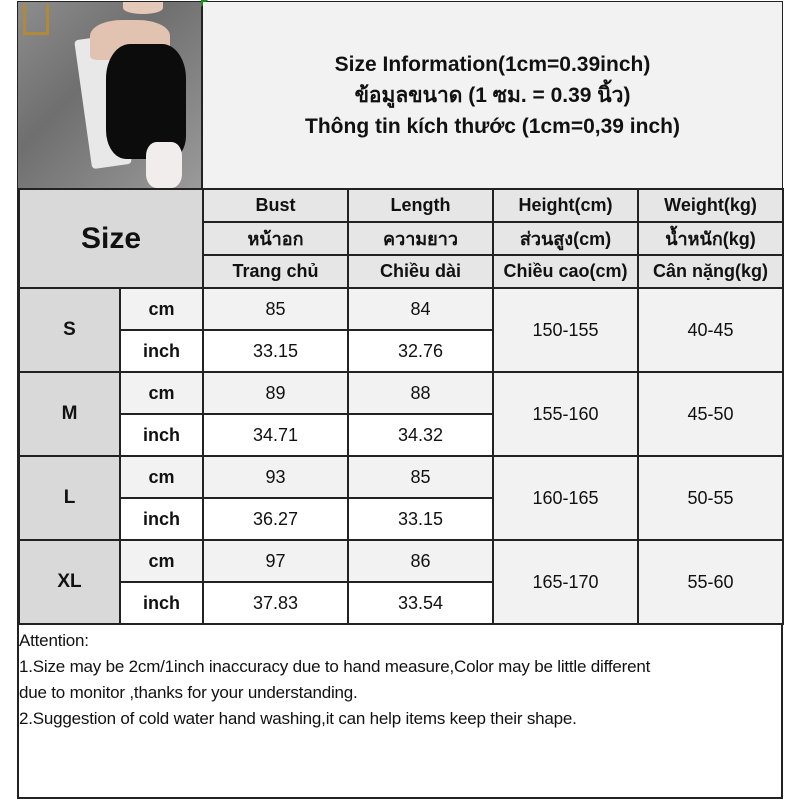 The width and height of the screenshot is (800, 800). Describe the element at coordinates (111, 238) in the screenshot. I see `size-header: Size` at that location.